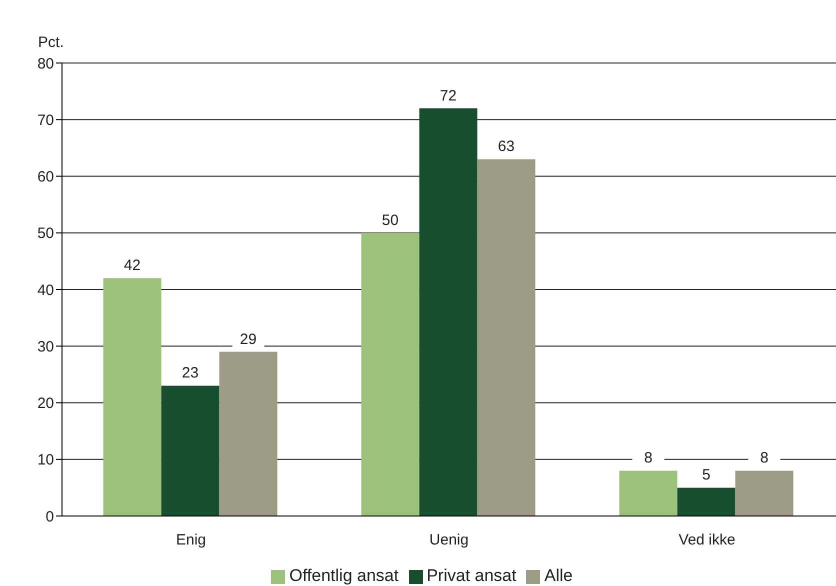  What do you see at coordinates (45, 120) in the screenshot?
I see `y-tick-label: 70` at bounding box center [45, 120].